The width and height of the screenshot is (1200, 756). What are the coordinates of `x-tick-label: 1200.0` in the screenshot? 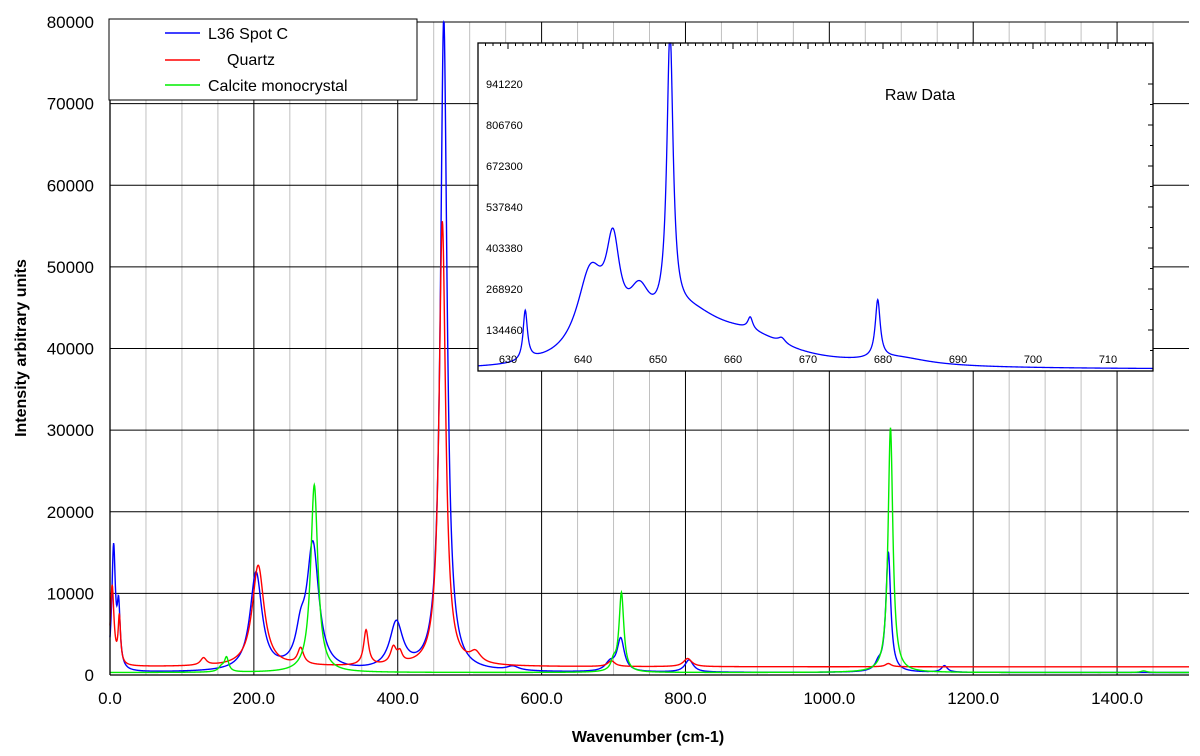 It's located at (973, 698).